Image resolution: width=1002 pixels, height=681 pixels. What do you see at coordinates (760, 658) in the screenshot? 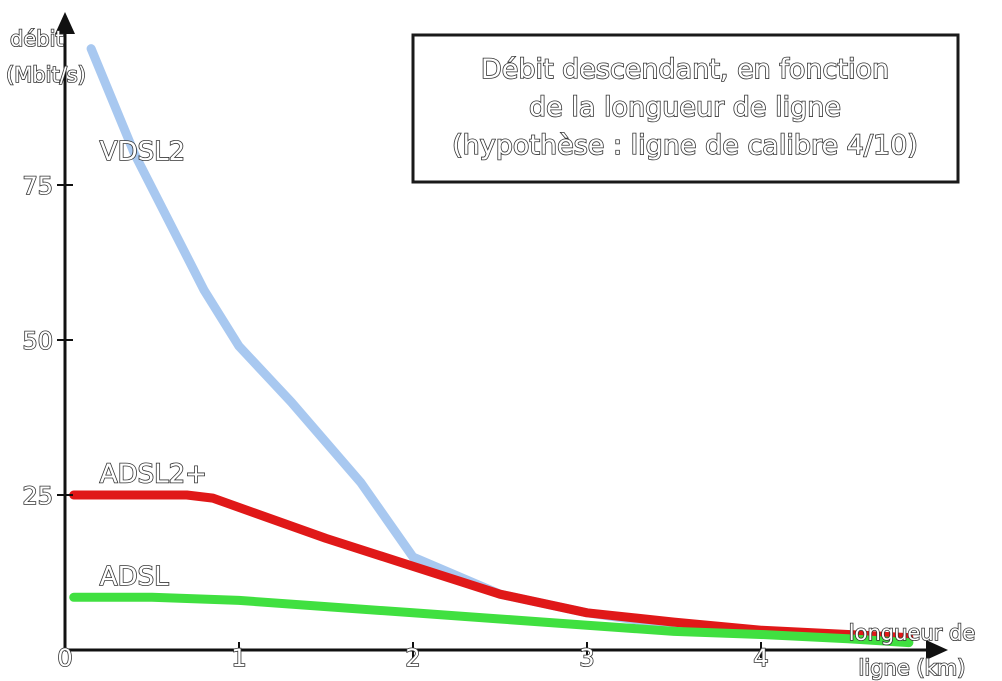
I see `x-tick-label-4: 4` at bounding box center [760, 658].